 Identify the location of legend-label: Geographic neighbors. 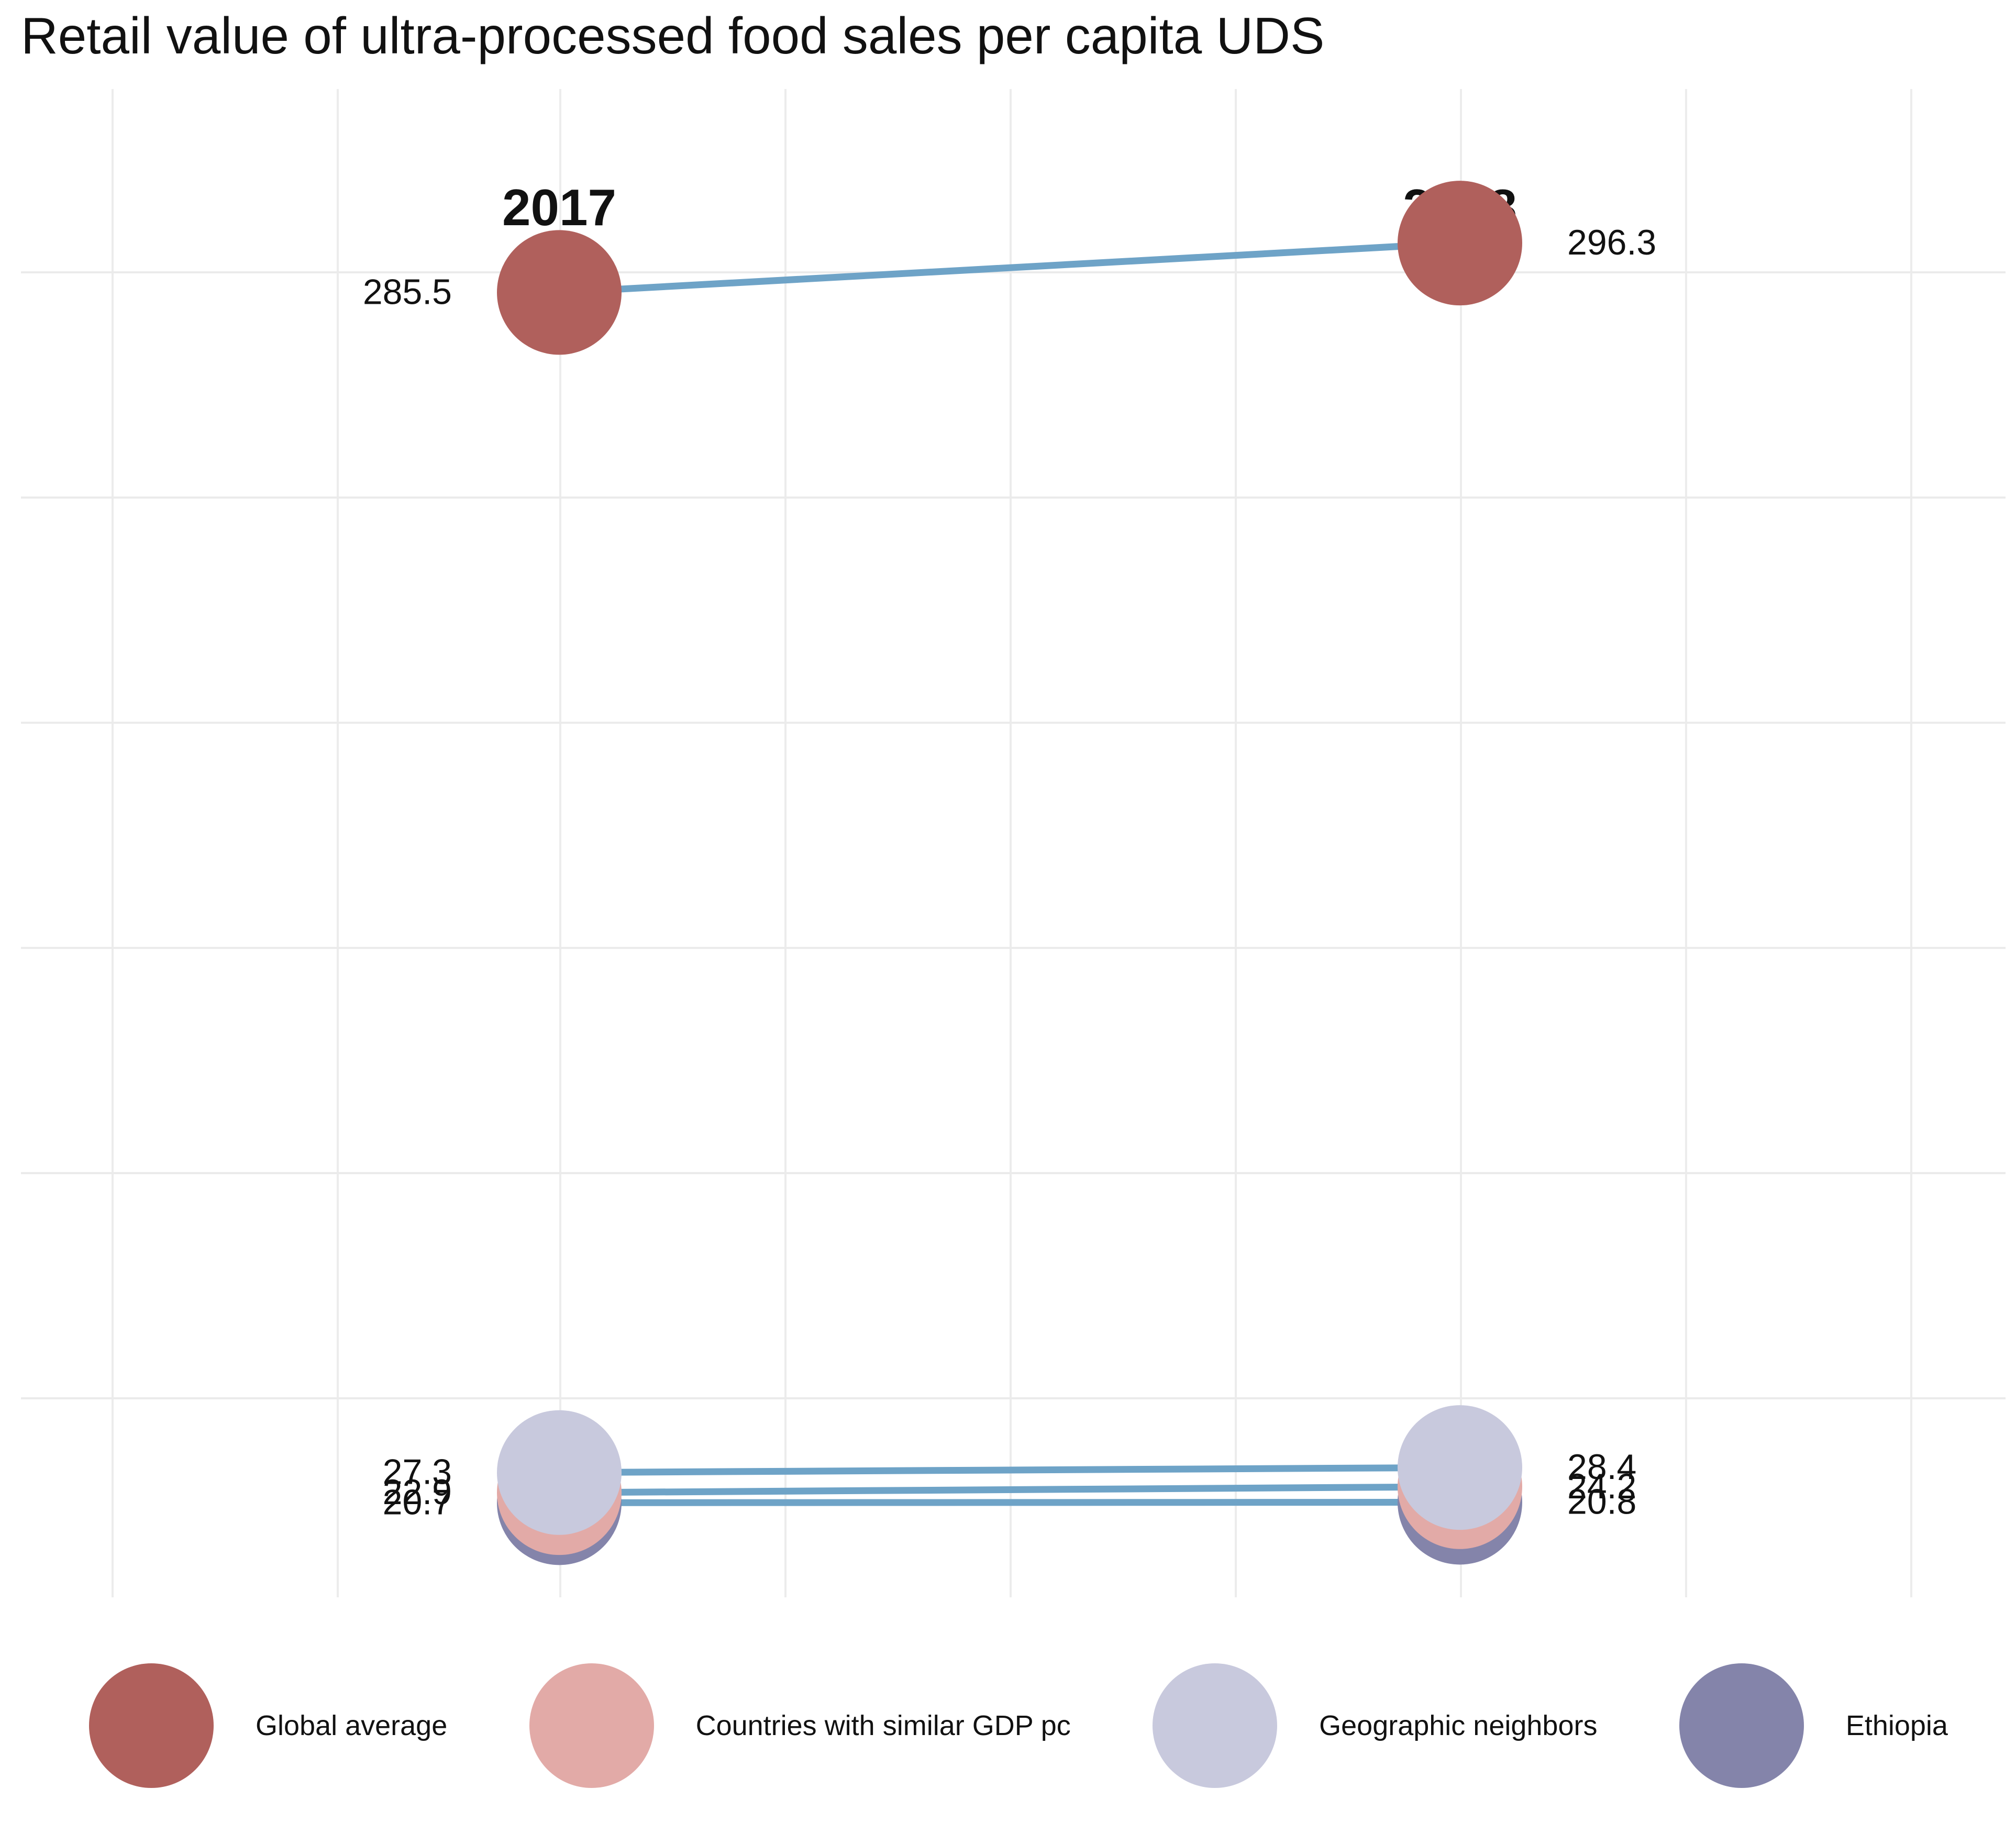
(1459, 1725).